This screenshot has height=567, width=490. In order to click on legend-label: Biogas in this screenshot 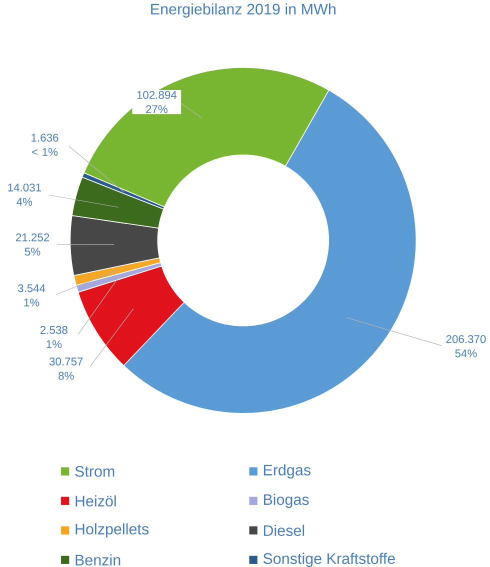, I will do `click(286, 501)`.